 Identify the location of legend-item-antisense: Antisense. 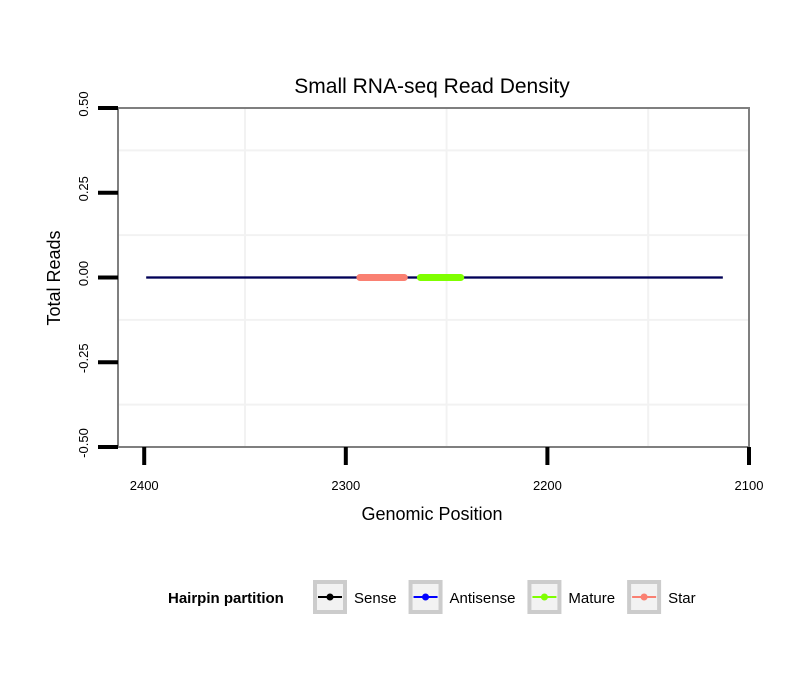
(462, 597).